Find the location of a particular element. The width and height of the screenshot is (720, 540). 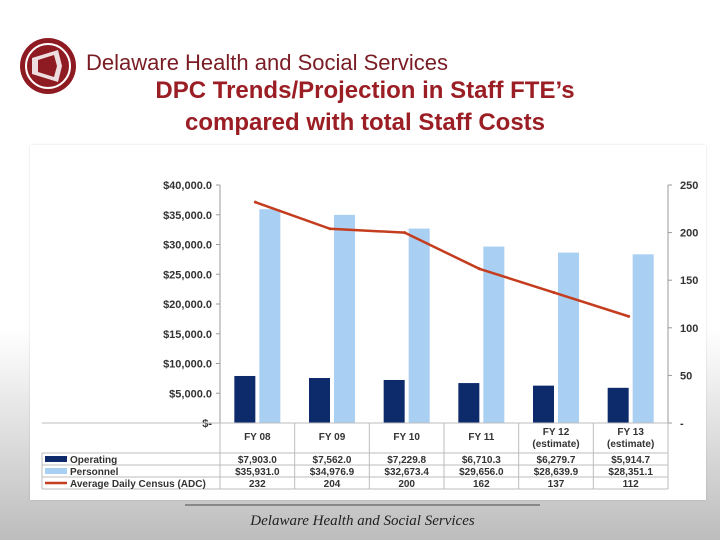

data-table-value: 112 is located at coordinates (631, 484).